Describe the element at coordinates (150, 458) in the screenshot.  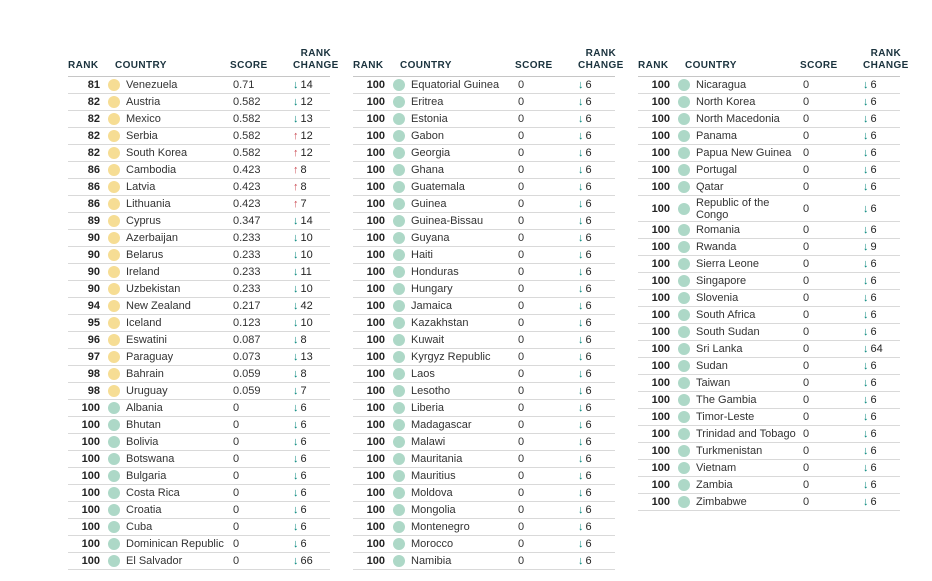
I see `country-name: Botswana` at that location.